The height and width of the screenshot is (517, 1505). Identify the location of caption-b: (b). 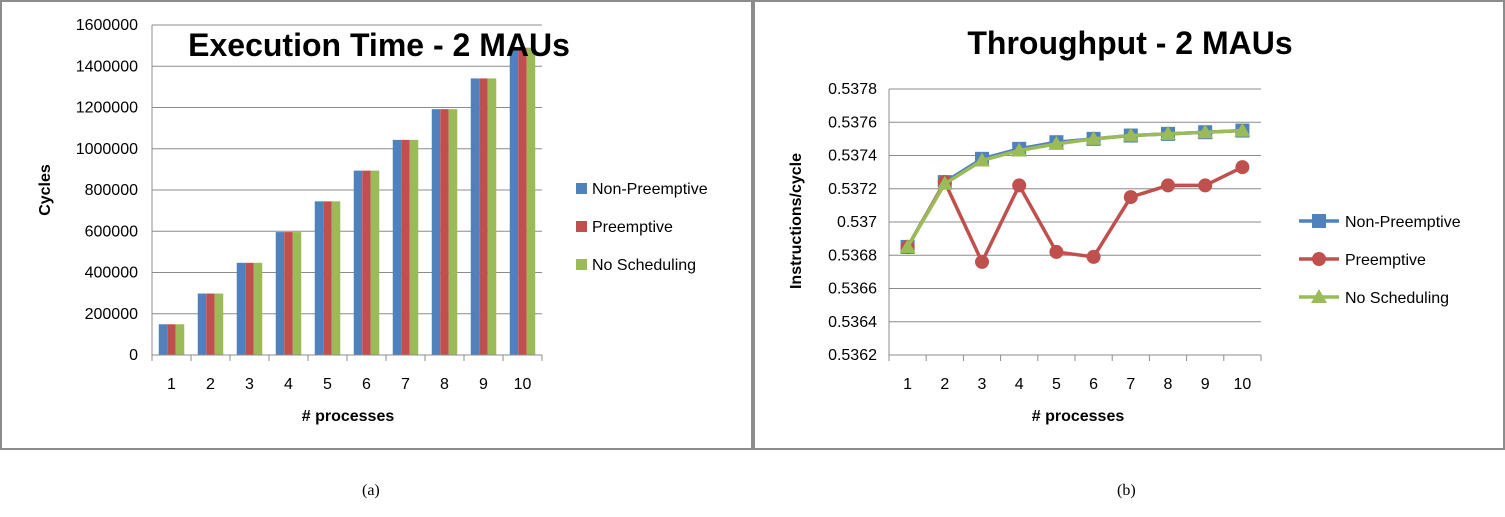
(1126, 490).